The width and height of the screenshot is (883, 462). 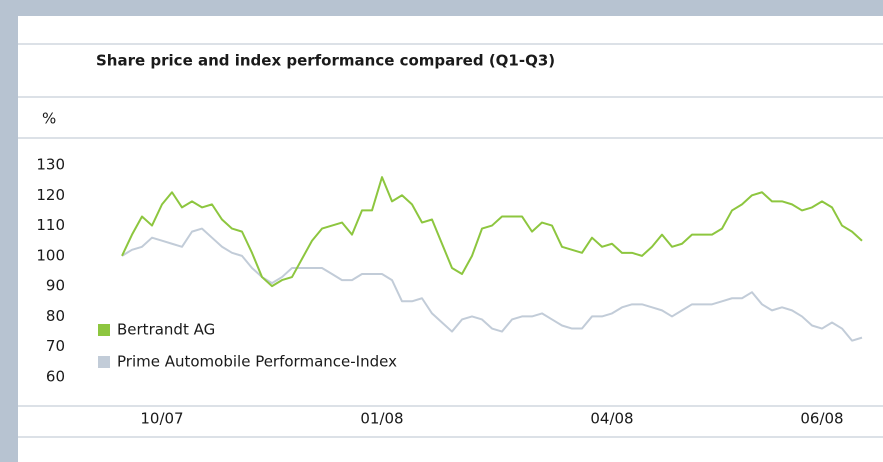 I want to click on legend-label: Bertrandt AG, so click(x=166, y=330).